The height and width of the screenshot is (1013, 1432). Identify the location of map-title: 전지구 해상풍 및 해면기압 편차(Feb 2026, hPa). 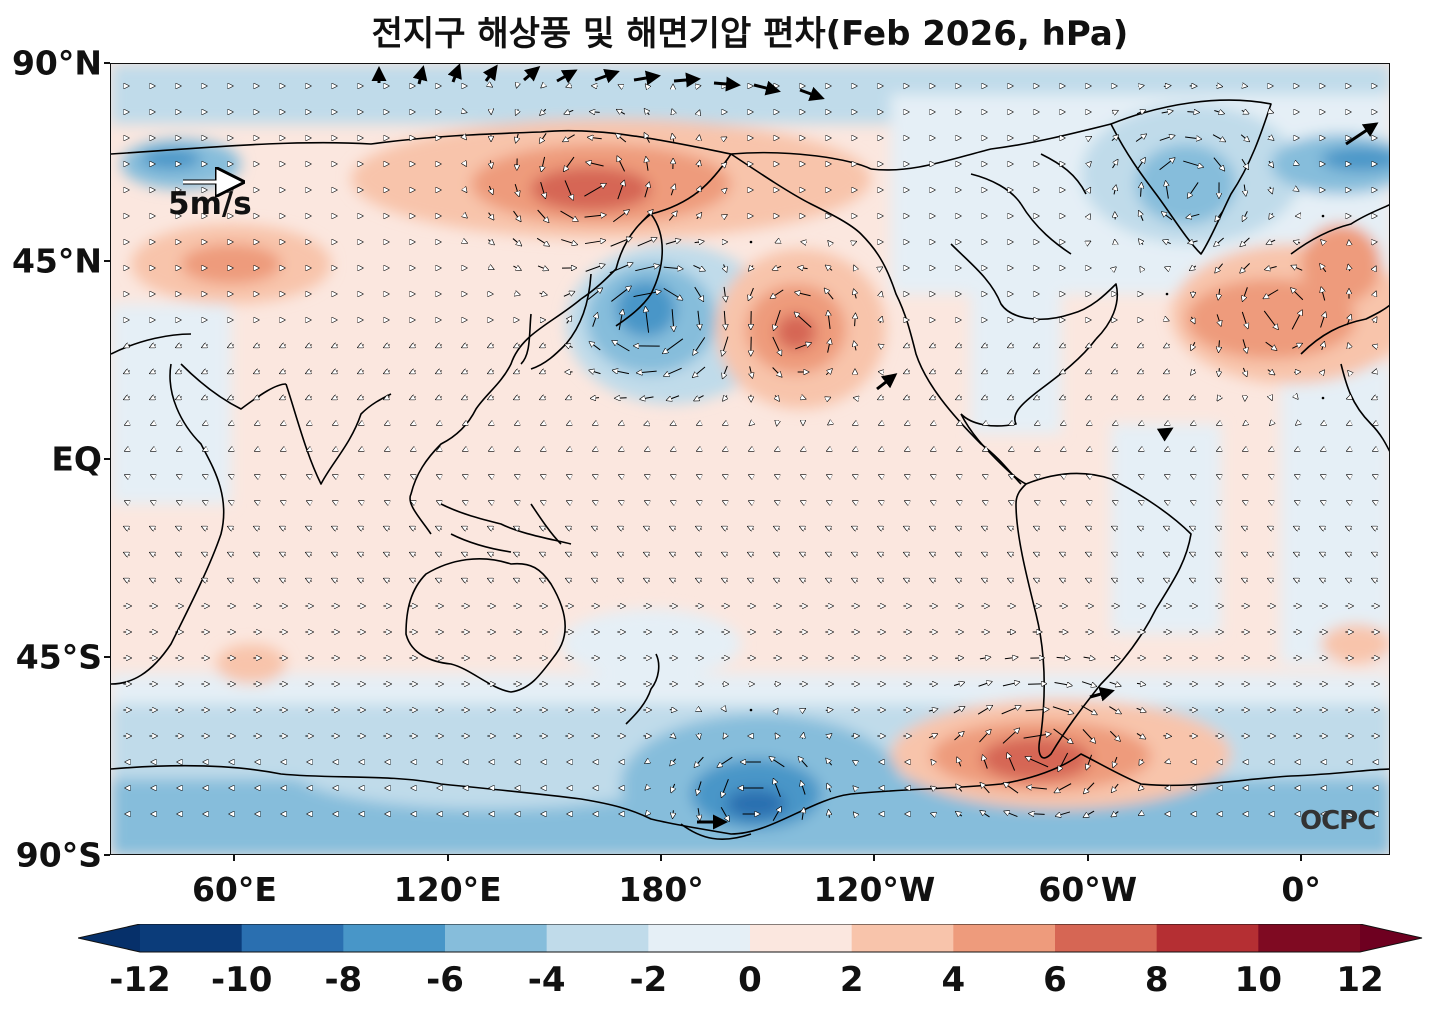
(750, 34).